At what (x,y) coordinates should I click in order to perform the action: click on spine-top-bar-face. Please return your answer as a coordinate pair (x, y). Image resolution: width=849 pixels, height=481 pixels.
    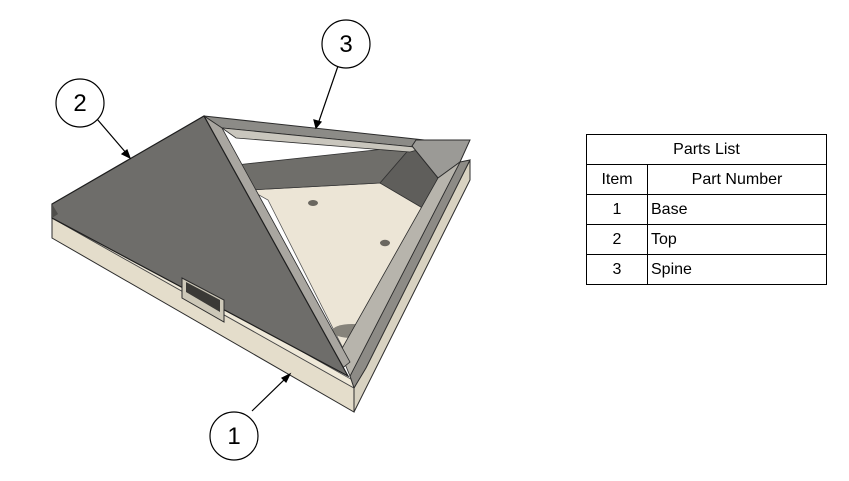
    Looking at the image, I should click on (322, 140).